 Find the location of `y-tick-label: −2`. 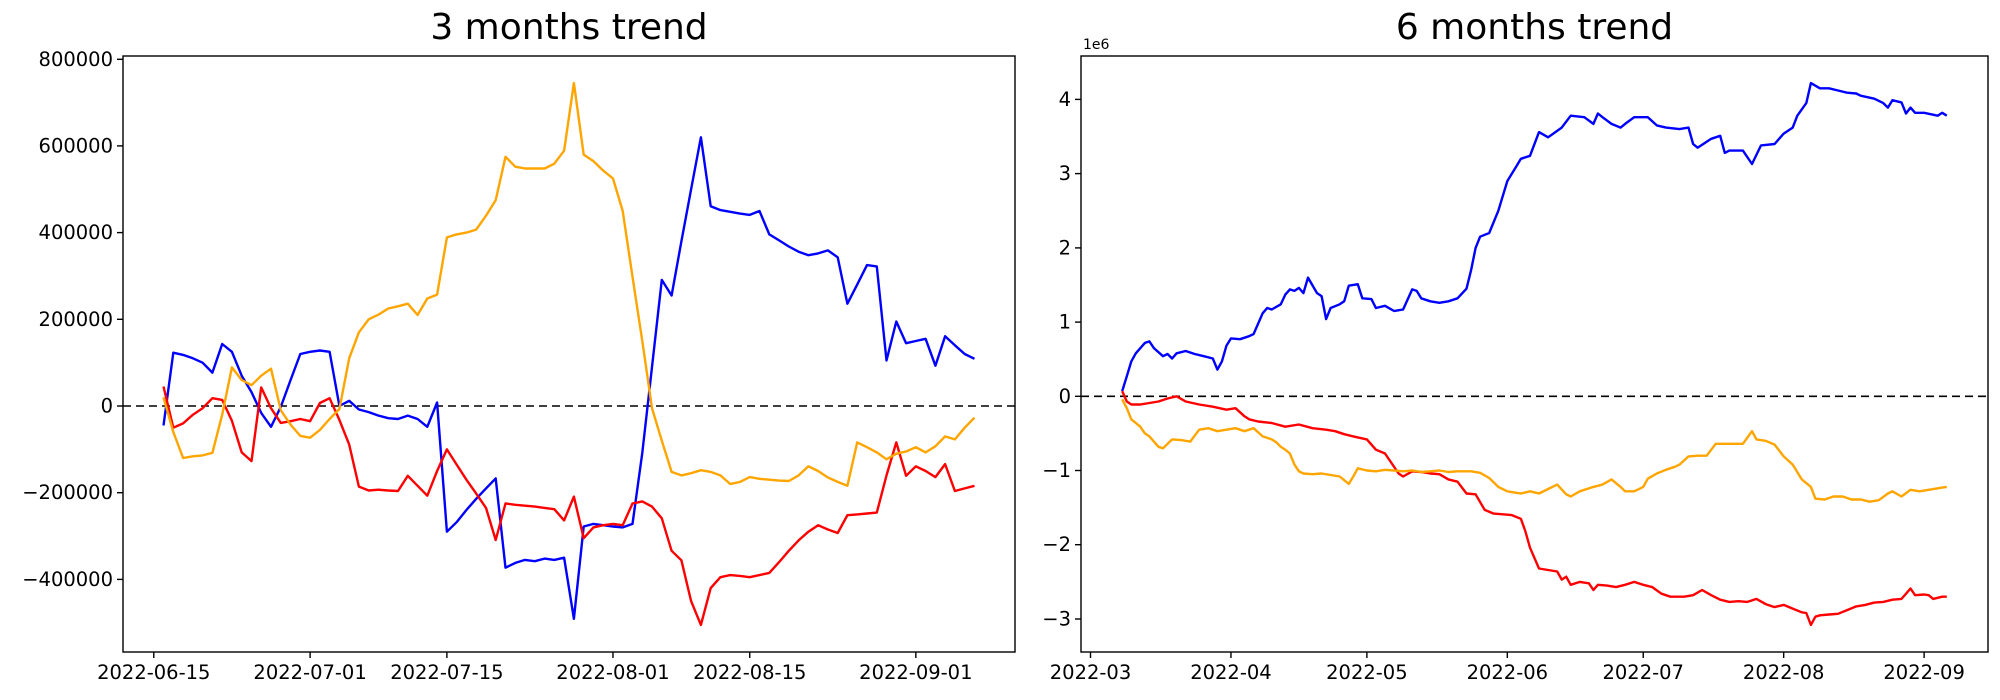

y-tick-label: −2 is located at coordinates (1056, 544).